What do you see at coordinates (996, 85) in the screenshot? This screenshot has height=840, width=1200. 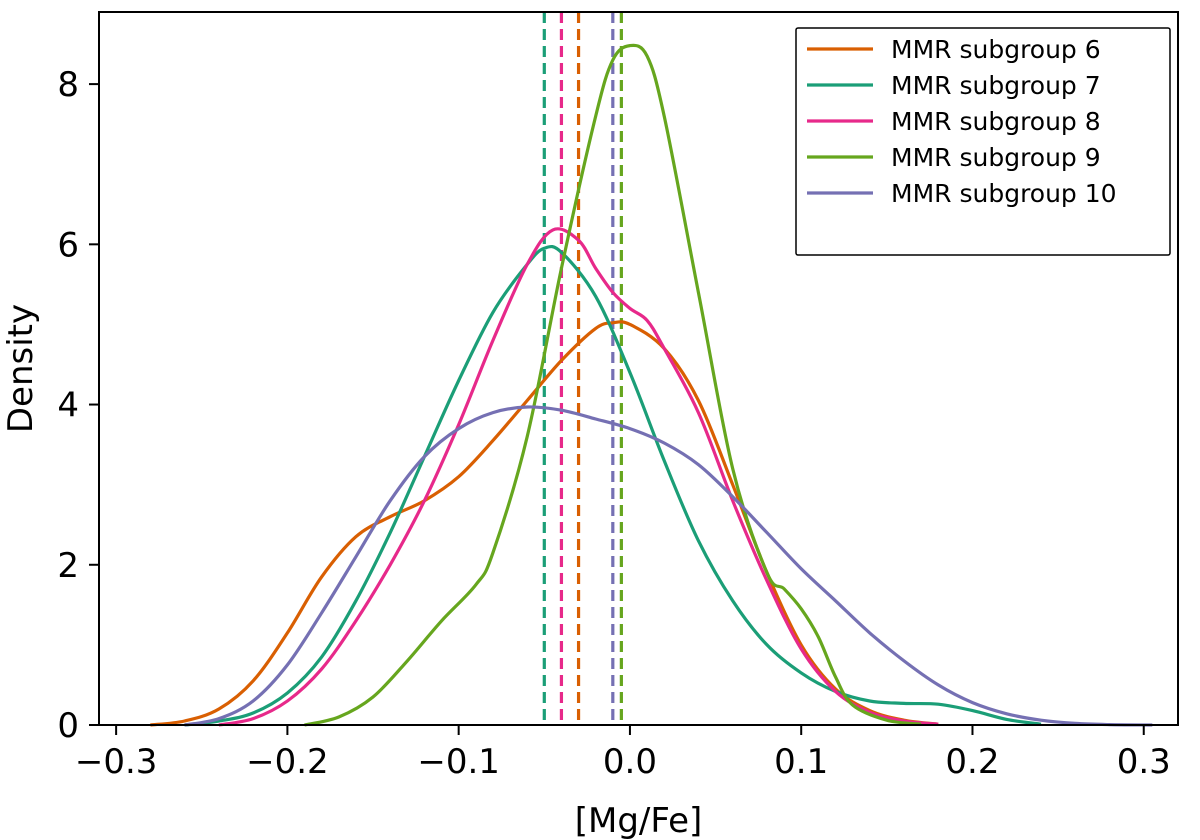 I see `legend-label-subgroup-7: MMR subgroup 7` at bounding box center [996, 85].